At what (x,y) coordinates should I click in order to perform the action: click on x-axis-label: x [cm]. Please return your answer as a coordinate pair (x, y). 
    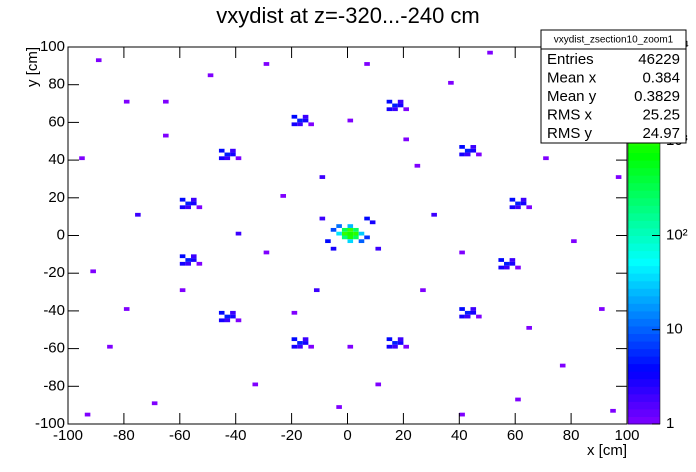
    Looking at the image, I should click on (607, 450).